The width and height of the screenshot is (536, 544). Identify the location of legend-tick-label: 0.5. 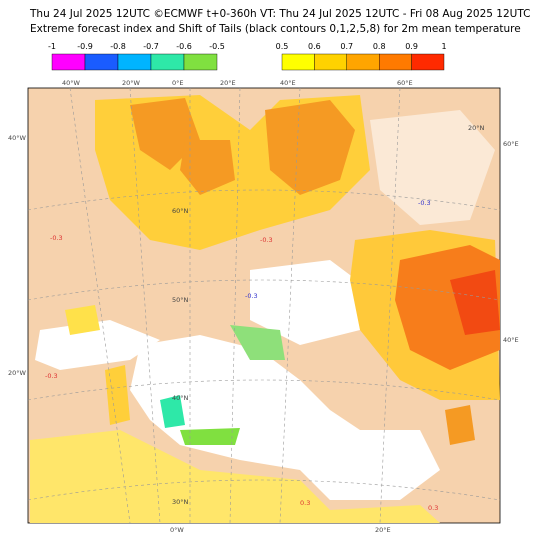
(282, 46).